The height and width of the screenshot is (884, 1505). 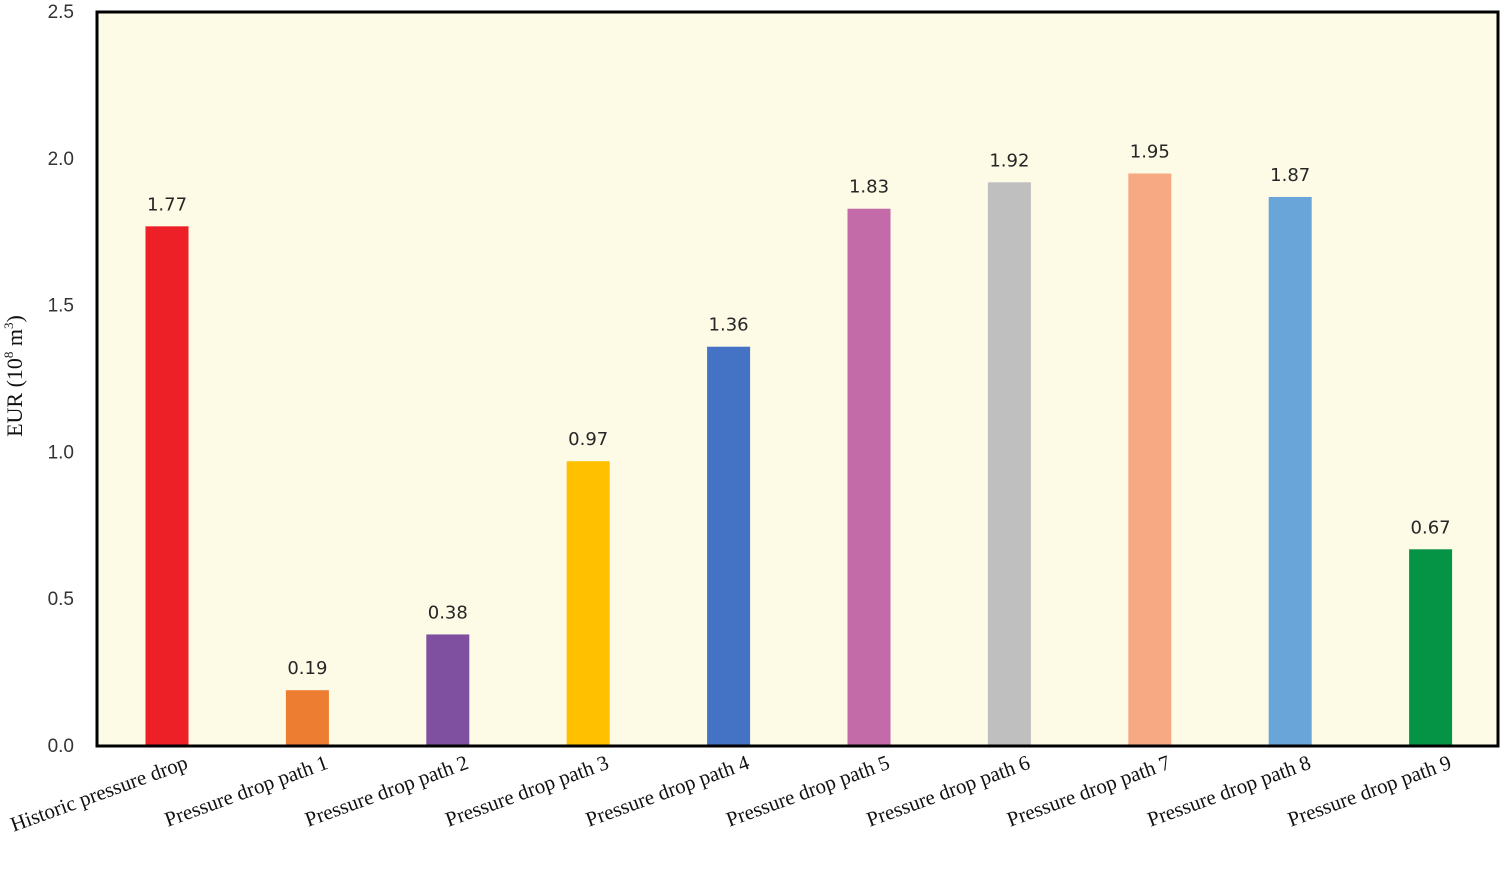 I want to click on bar-value-label: 1.83, so click(x=869, y=187).